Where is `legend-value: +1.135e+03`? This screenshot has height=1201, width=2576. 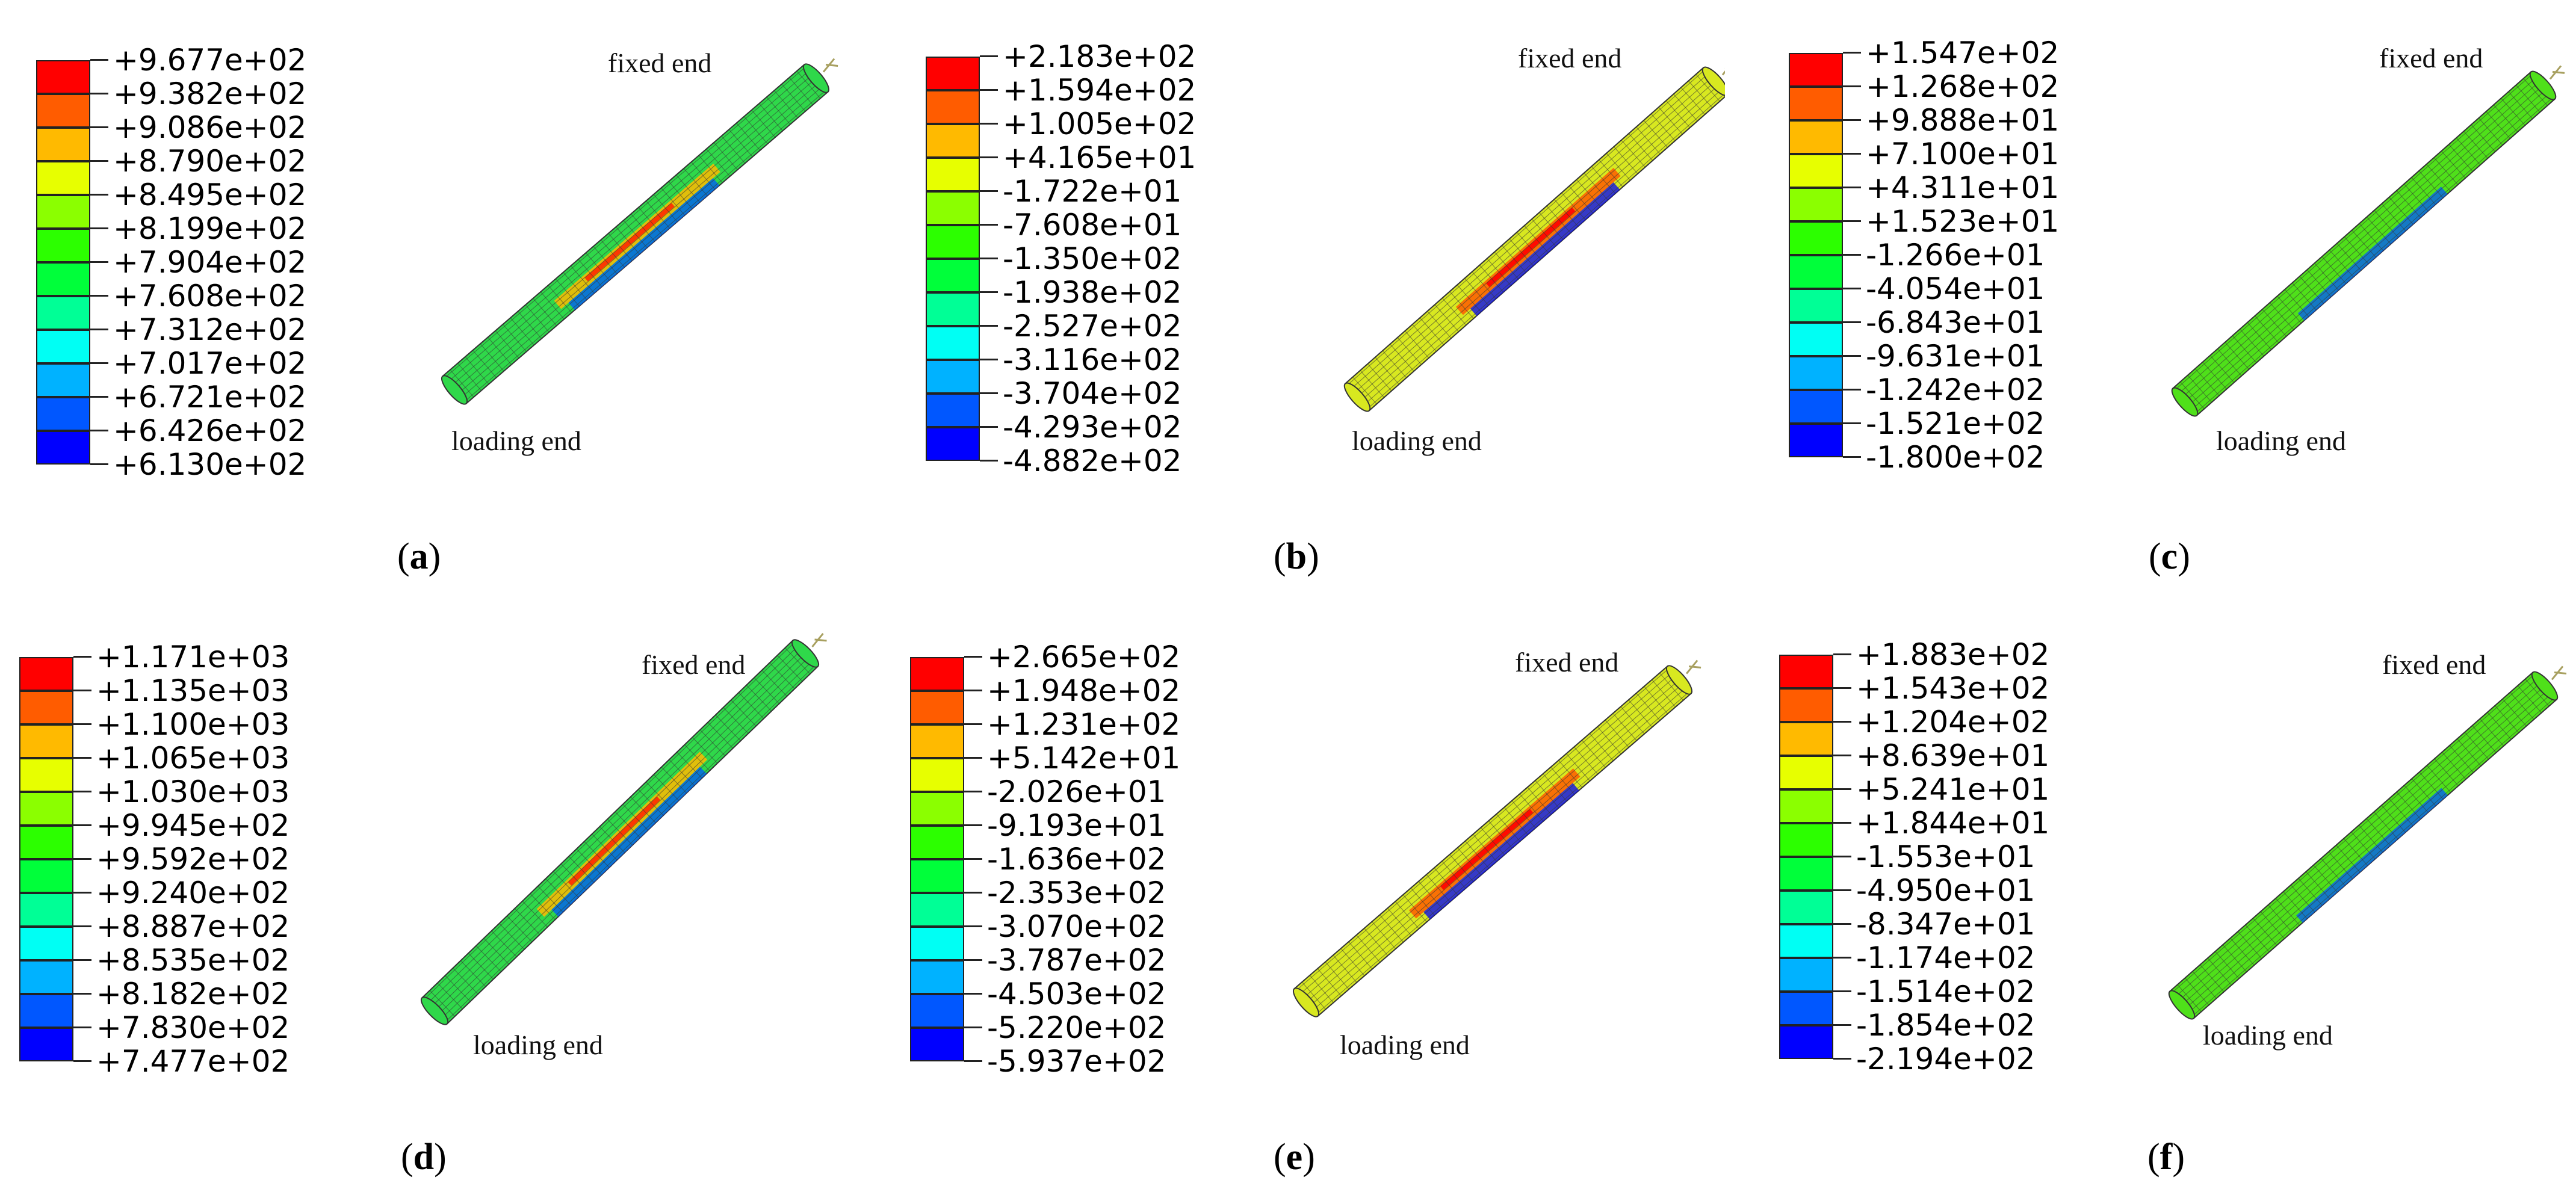 legend-value: +1.135e+03 is located at coordinates (193, 690).